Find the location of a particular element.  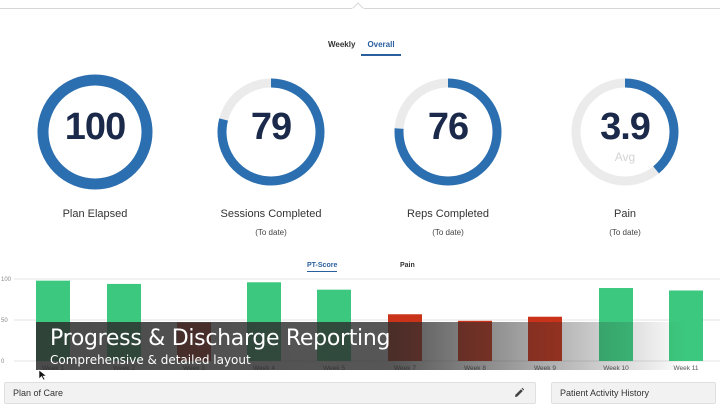

view-tabs: Weekly Overall is located at coordinates (361, 47).